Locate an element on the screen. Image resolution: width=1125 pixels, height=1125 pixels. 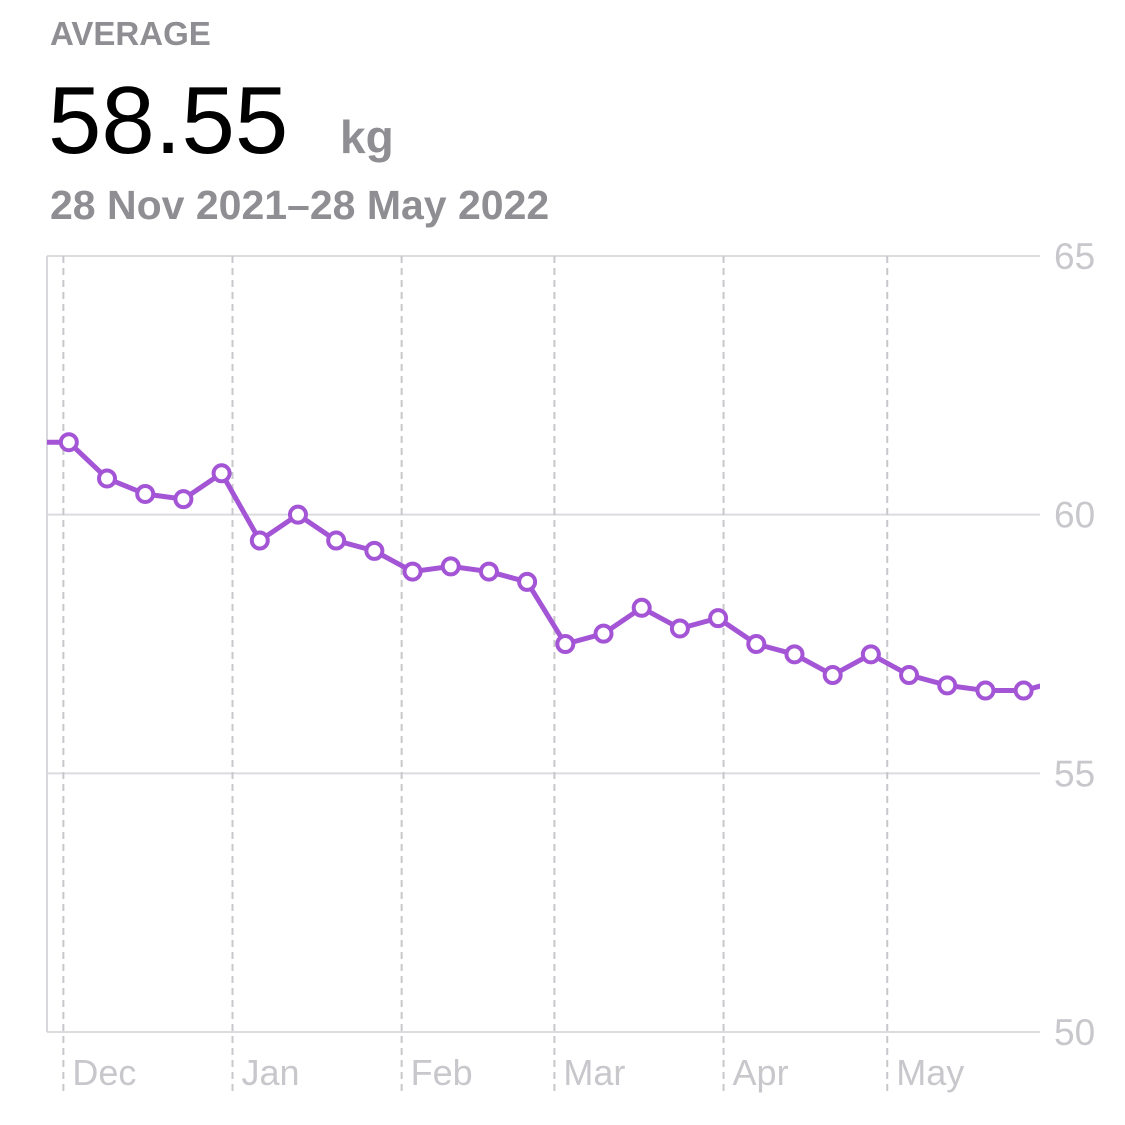
x-tick-label: May is located at coordinates (930, 1072).